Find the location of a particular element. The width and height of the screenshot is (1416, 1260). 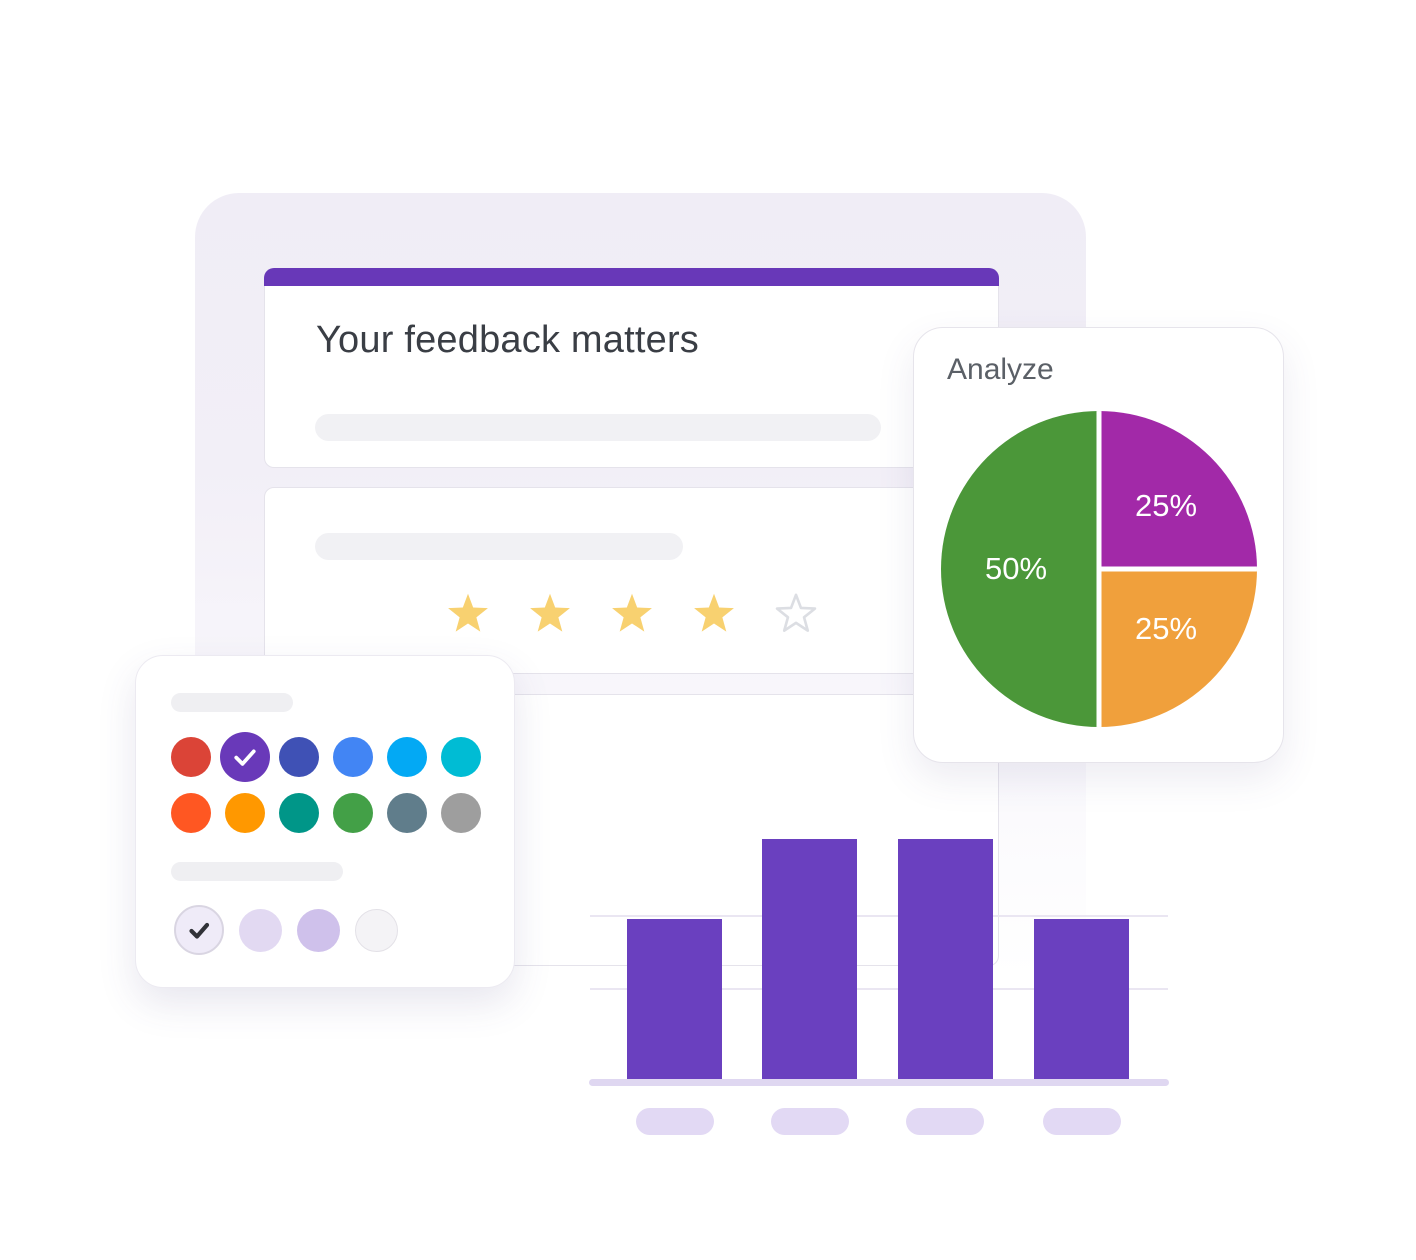

answer-input-placeholder is located at coordinates (598, 427).